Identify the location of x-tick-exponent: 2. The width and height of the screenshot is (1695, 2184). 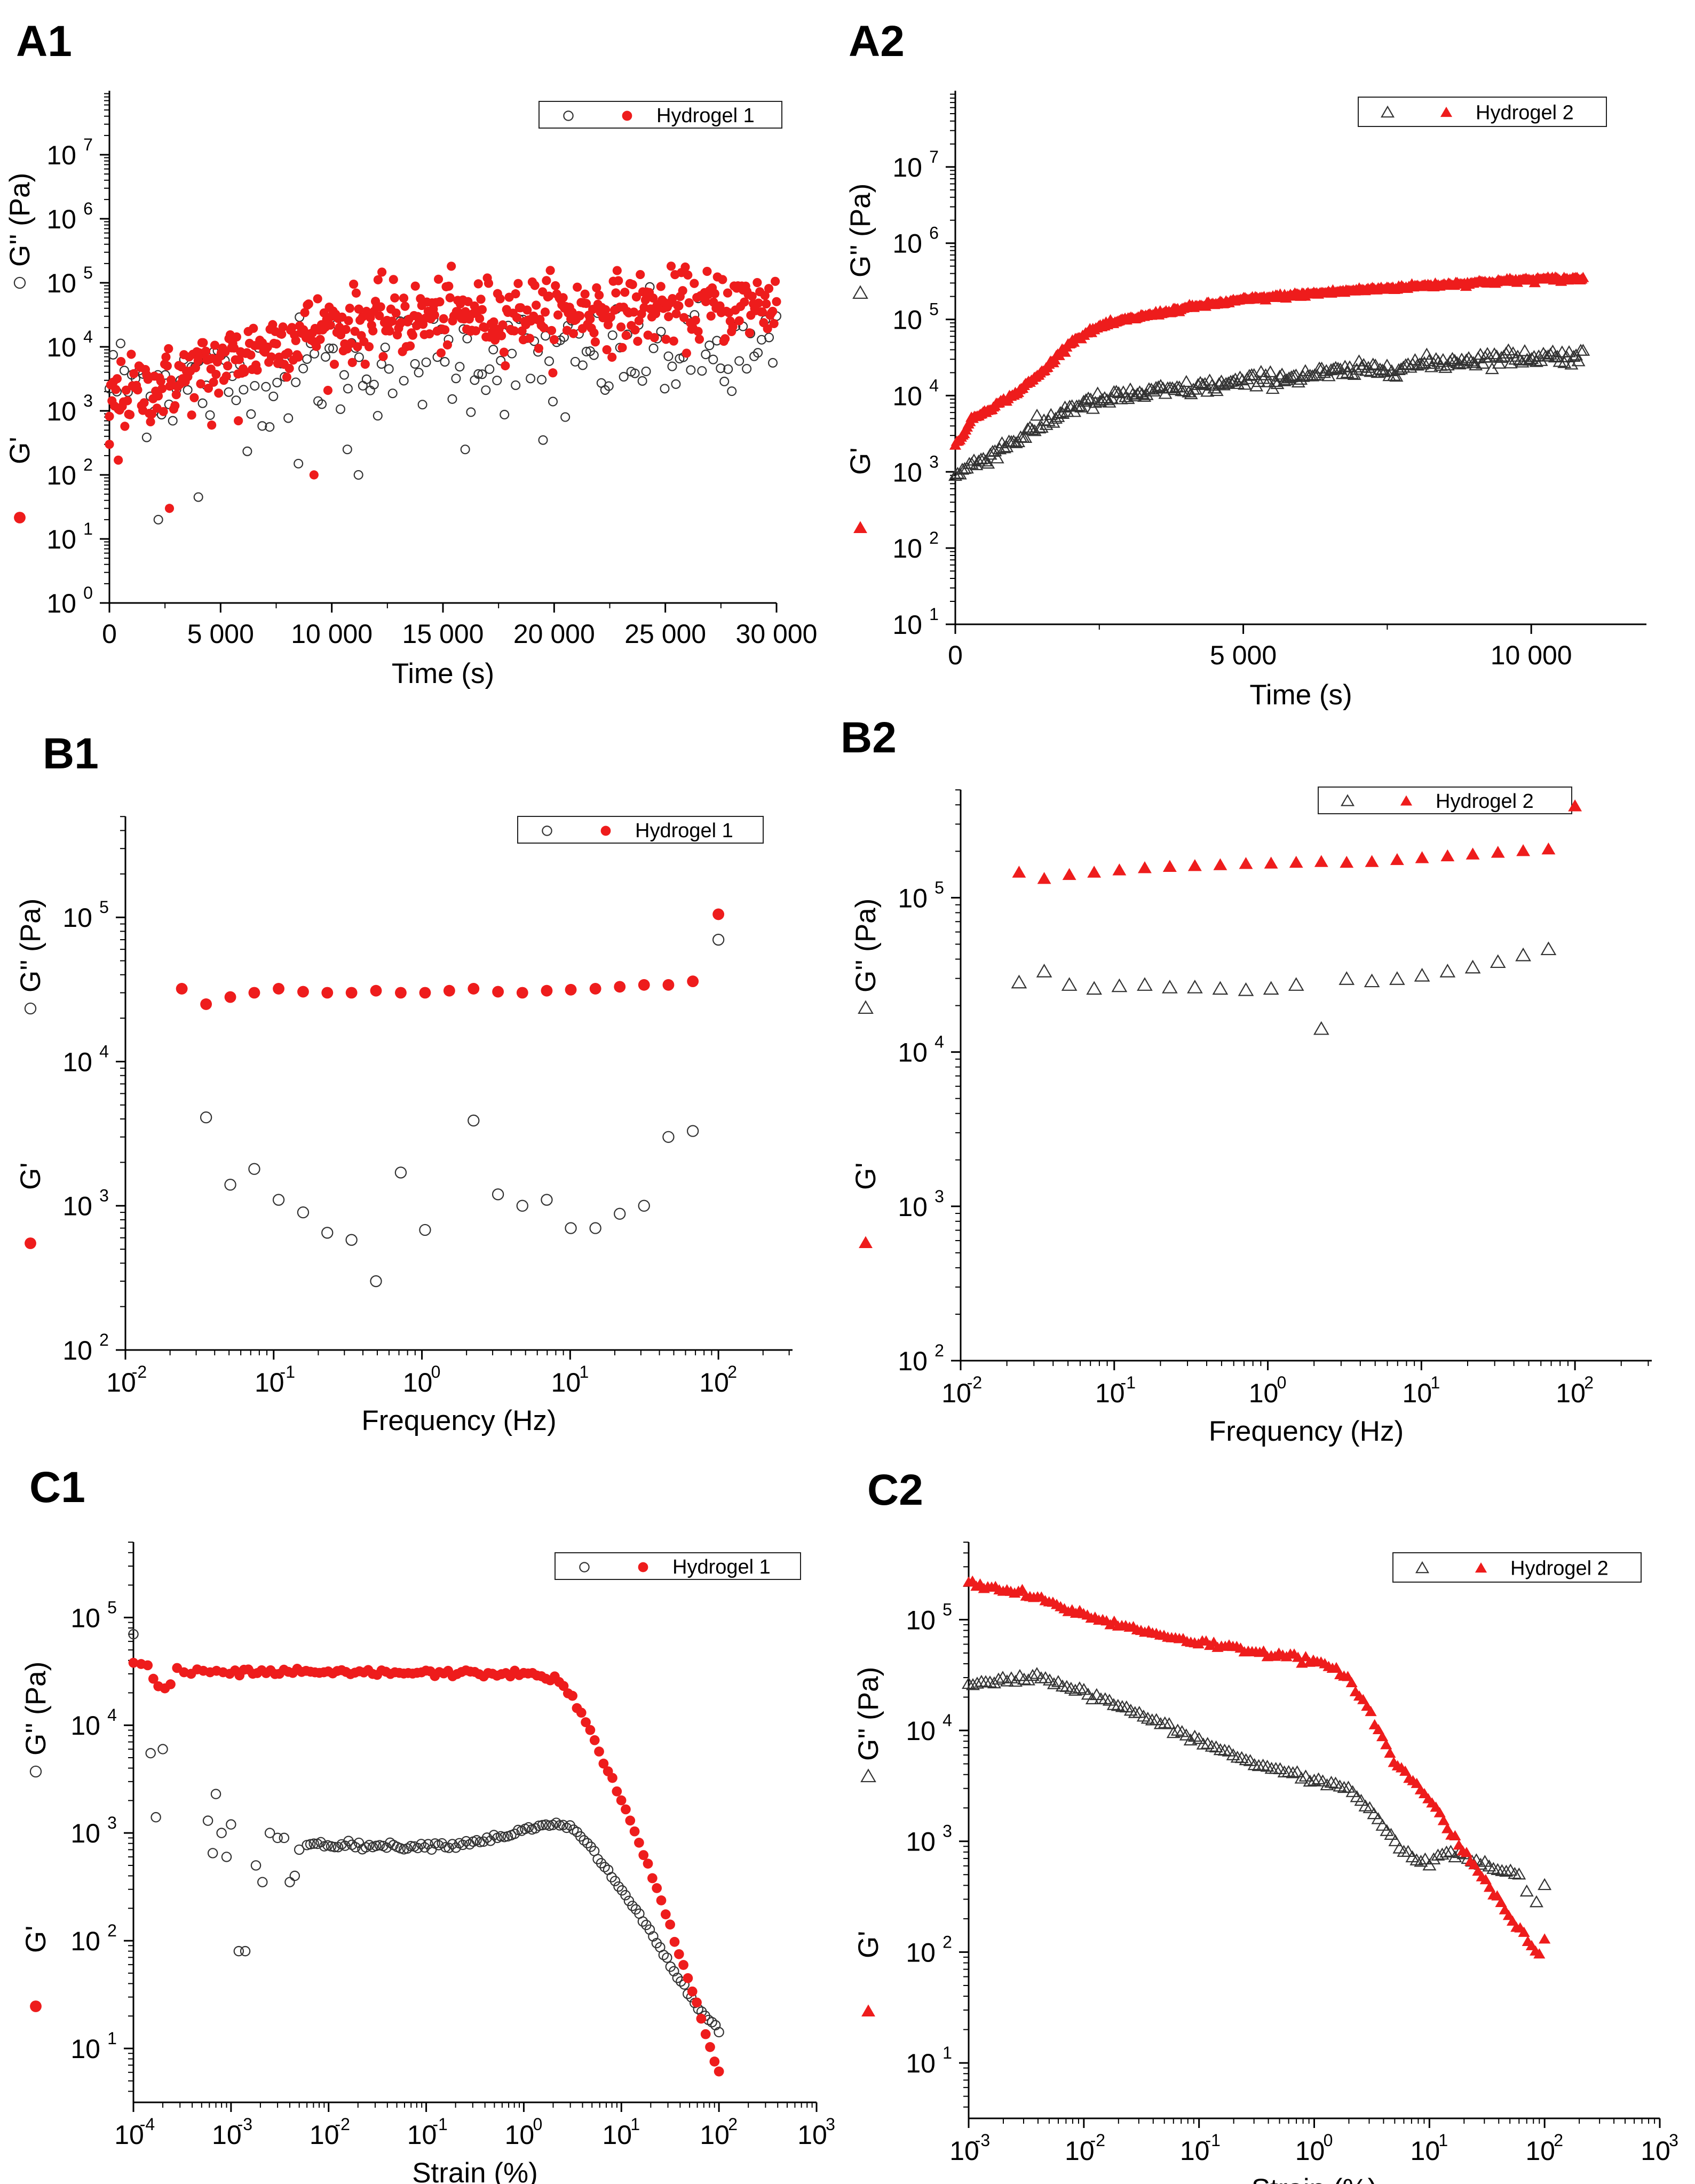
(1558, 2140).